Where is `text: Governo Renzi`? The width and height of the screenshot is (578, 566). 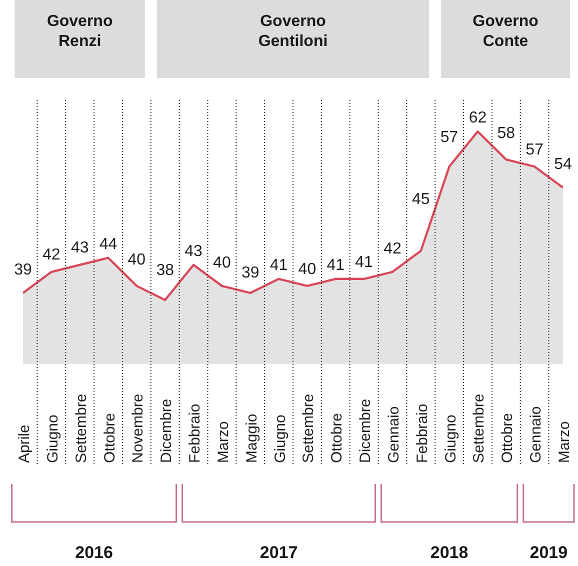
text: Governo Renzi is located at coordinates (79, 31).